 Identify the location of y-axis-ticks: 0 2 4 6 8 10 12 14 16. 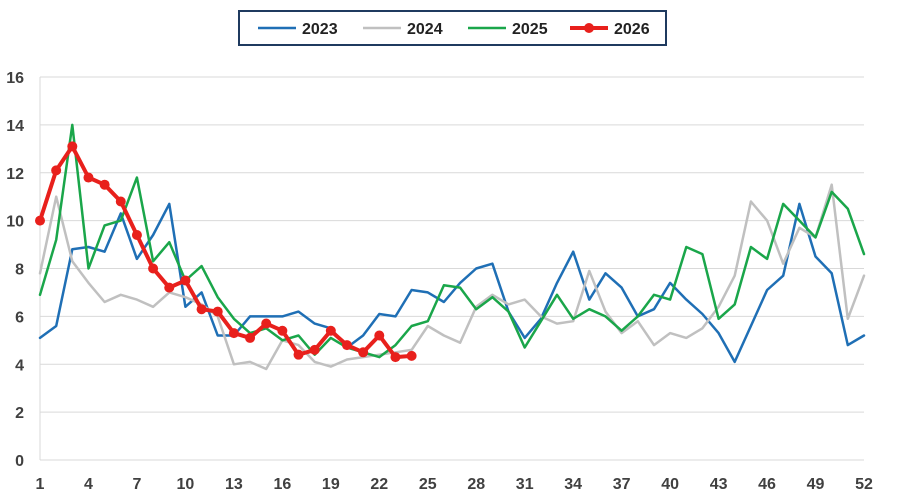
(15, 270).